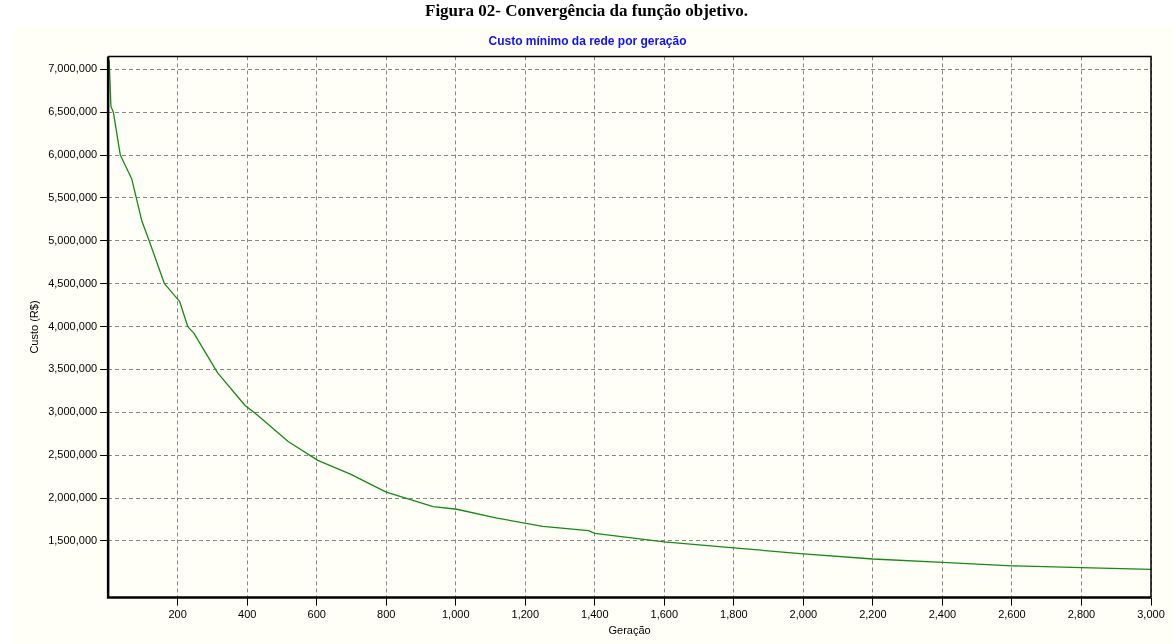 The image size is (1173, 644). What do you see at coordinates (1081, 614) in the screenshot?
I see `x-tick-label: 2,800` at bounding box center [1081, 614].